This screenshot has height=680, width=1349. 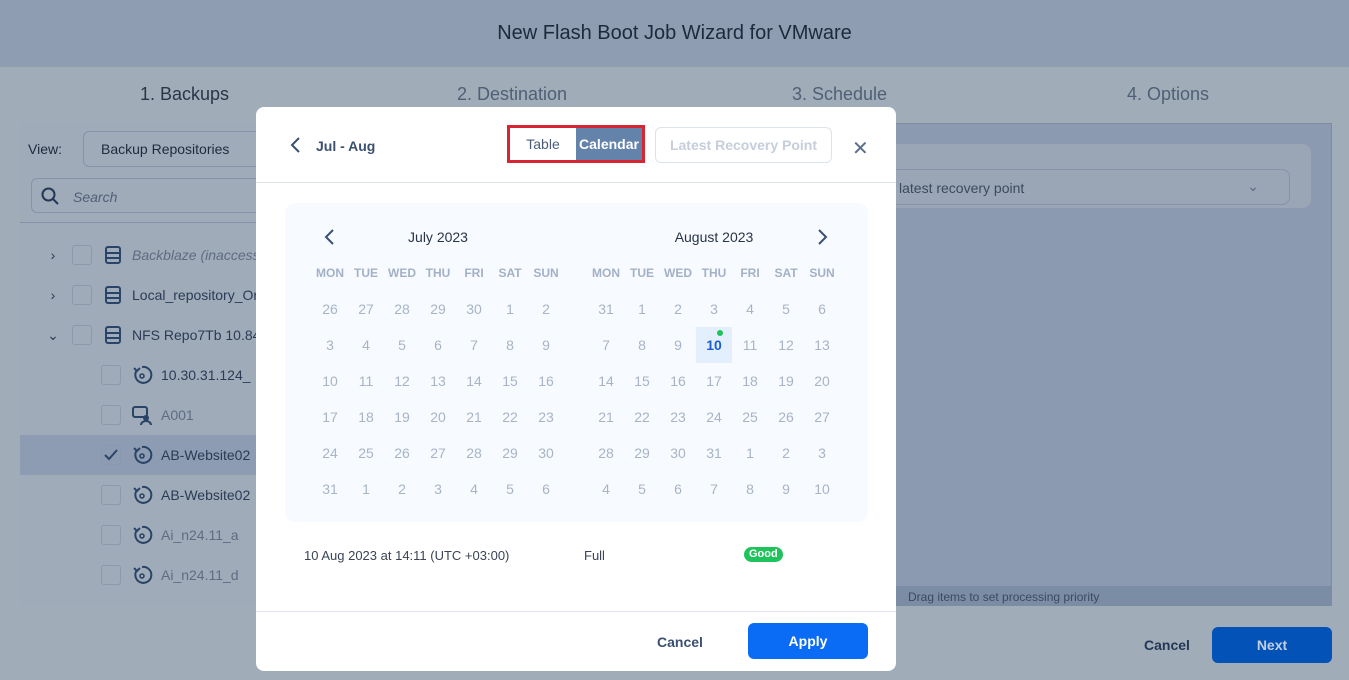 What do you see at coordinates (438, 381) in the screenshot?
I see `calendar-day: 13` at bounding box center [438, 381].